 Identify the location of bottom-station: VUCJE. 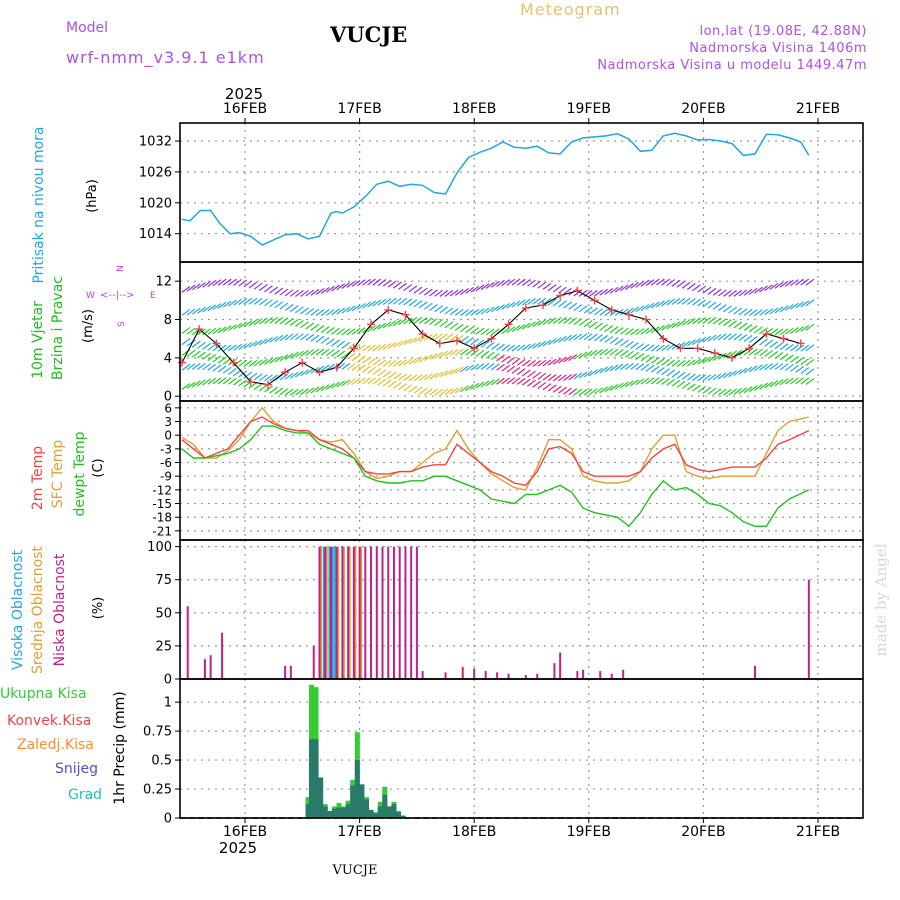
(355, 870).